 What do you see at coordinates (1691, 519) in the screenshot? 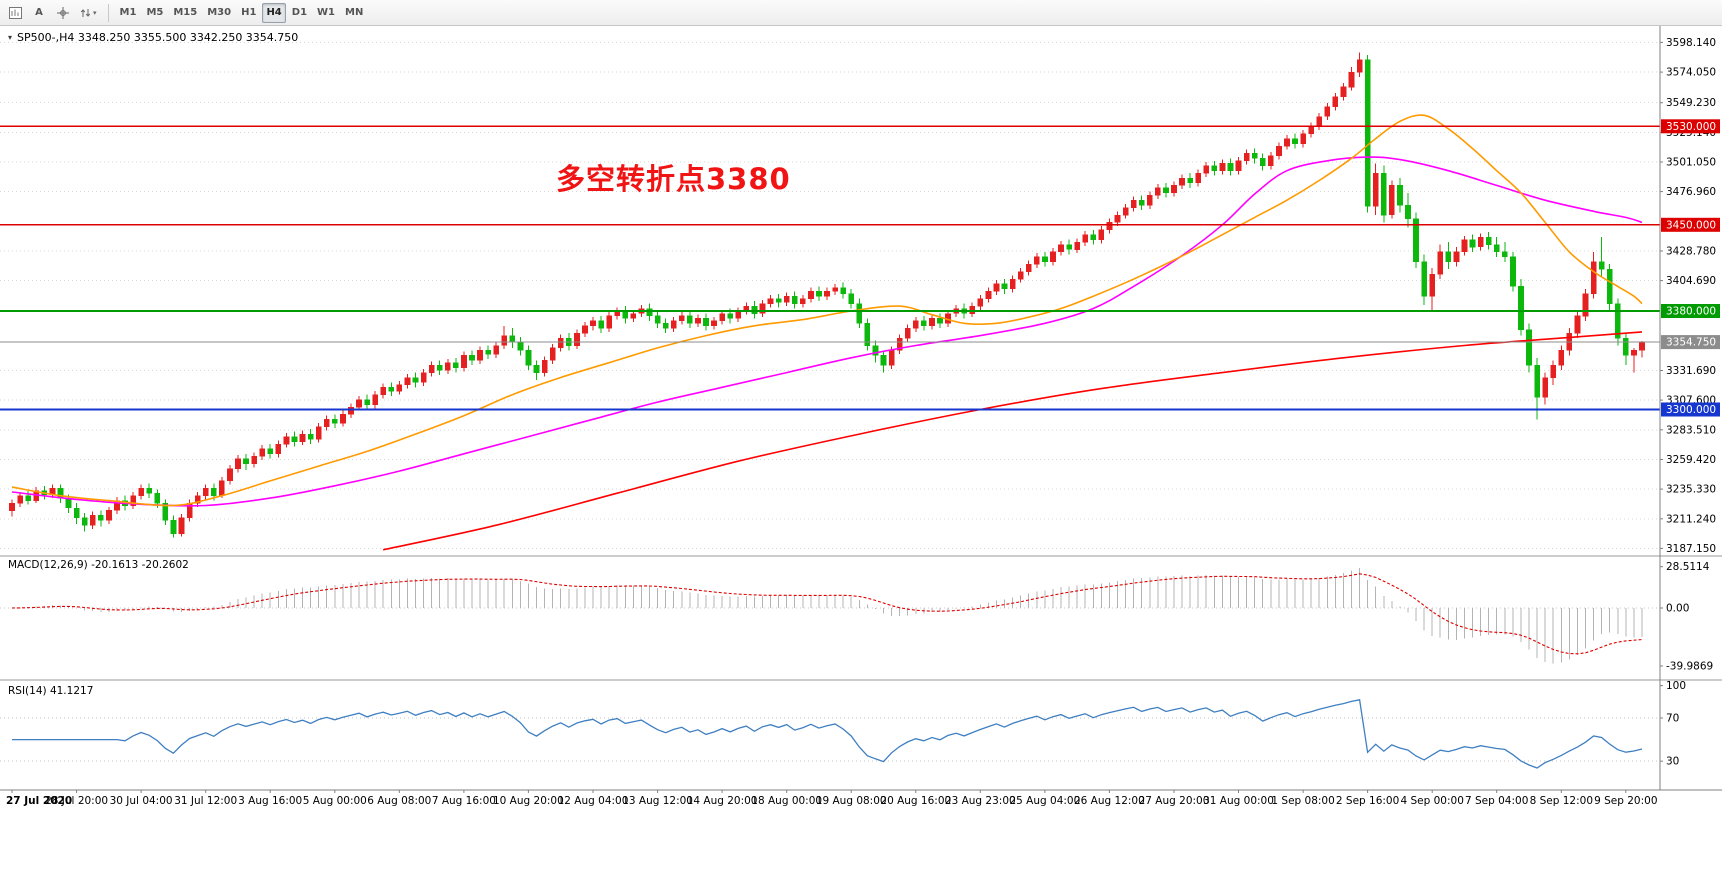
I see `svg-text: 3211.240` at bounding box center [1691, 519].